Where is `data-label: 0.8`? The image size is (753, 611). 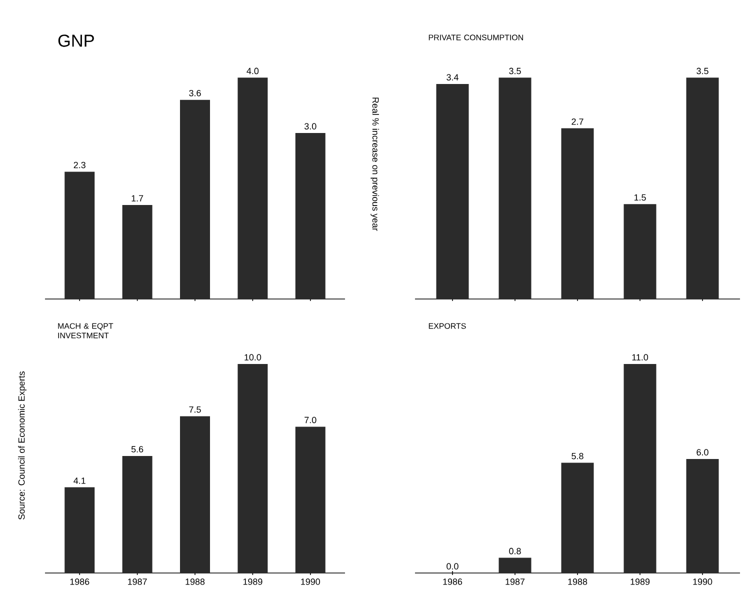 data-label: 0.8 is located at coordinates (515, 551).